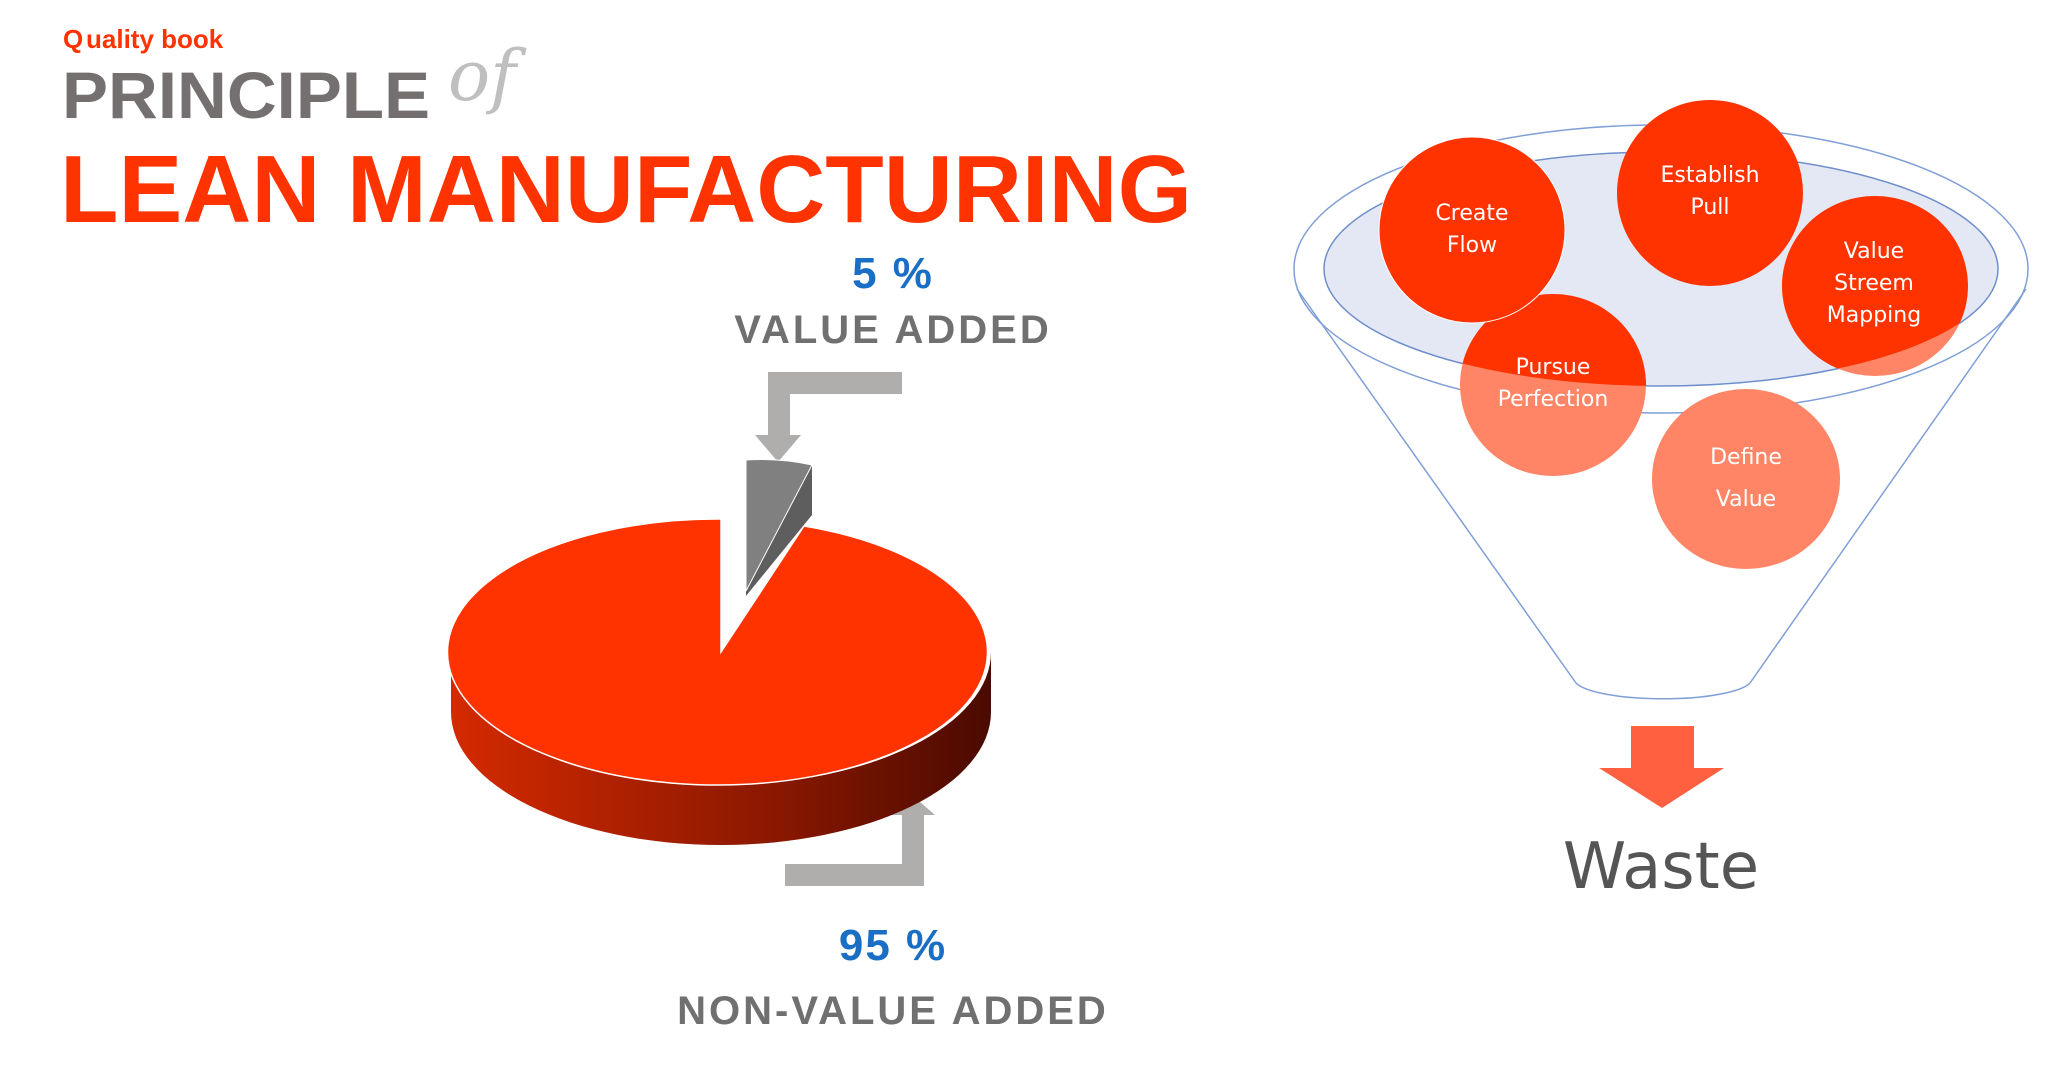 The width and height of the screenshot is (2048, 1077). Describe the element at coordinates (1553, 367) in the screenshot. I see `pursue-perfection-label: Pursue` at that location.